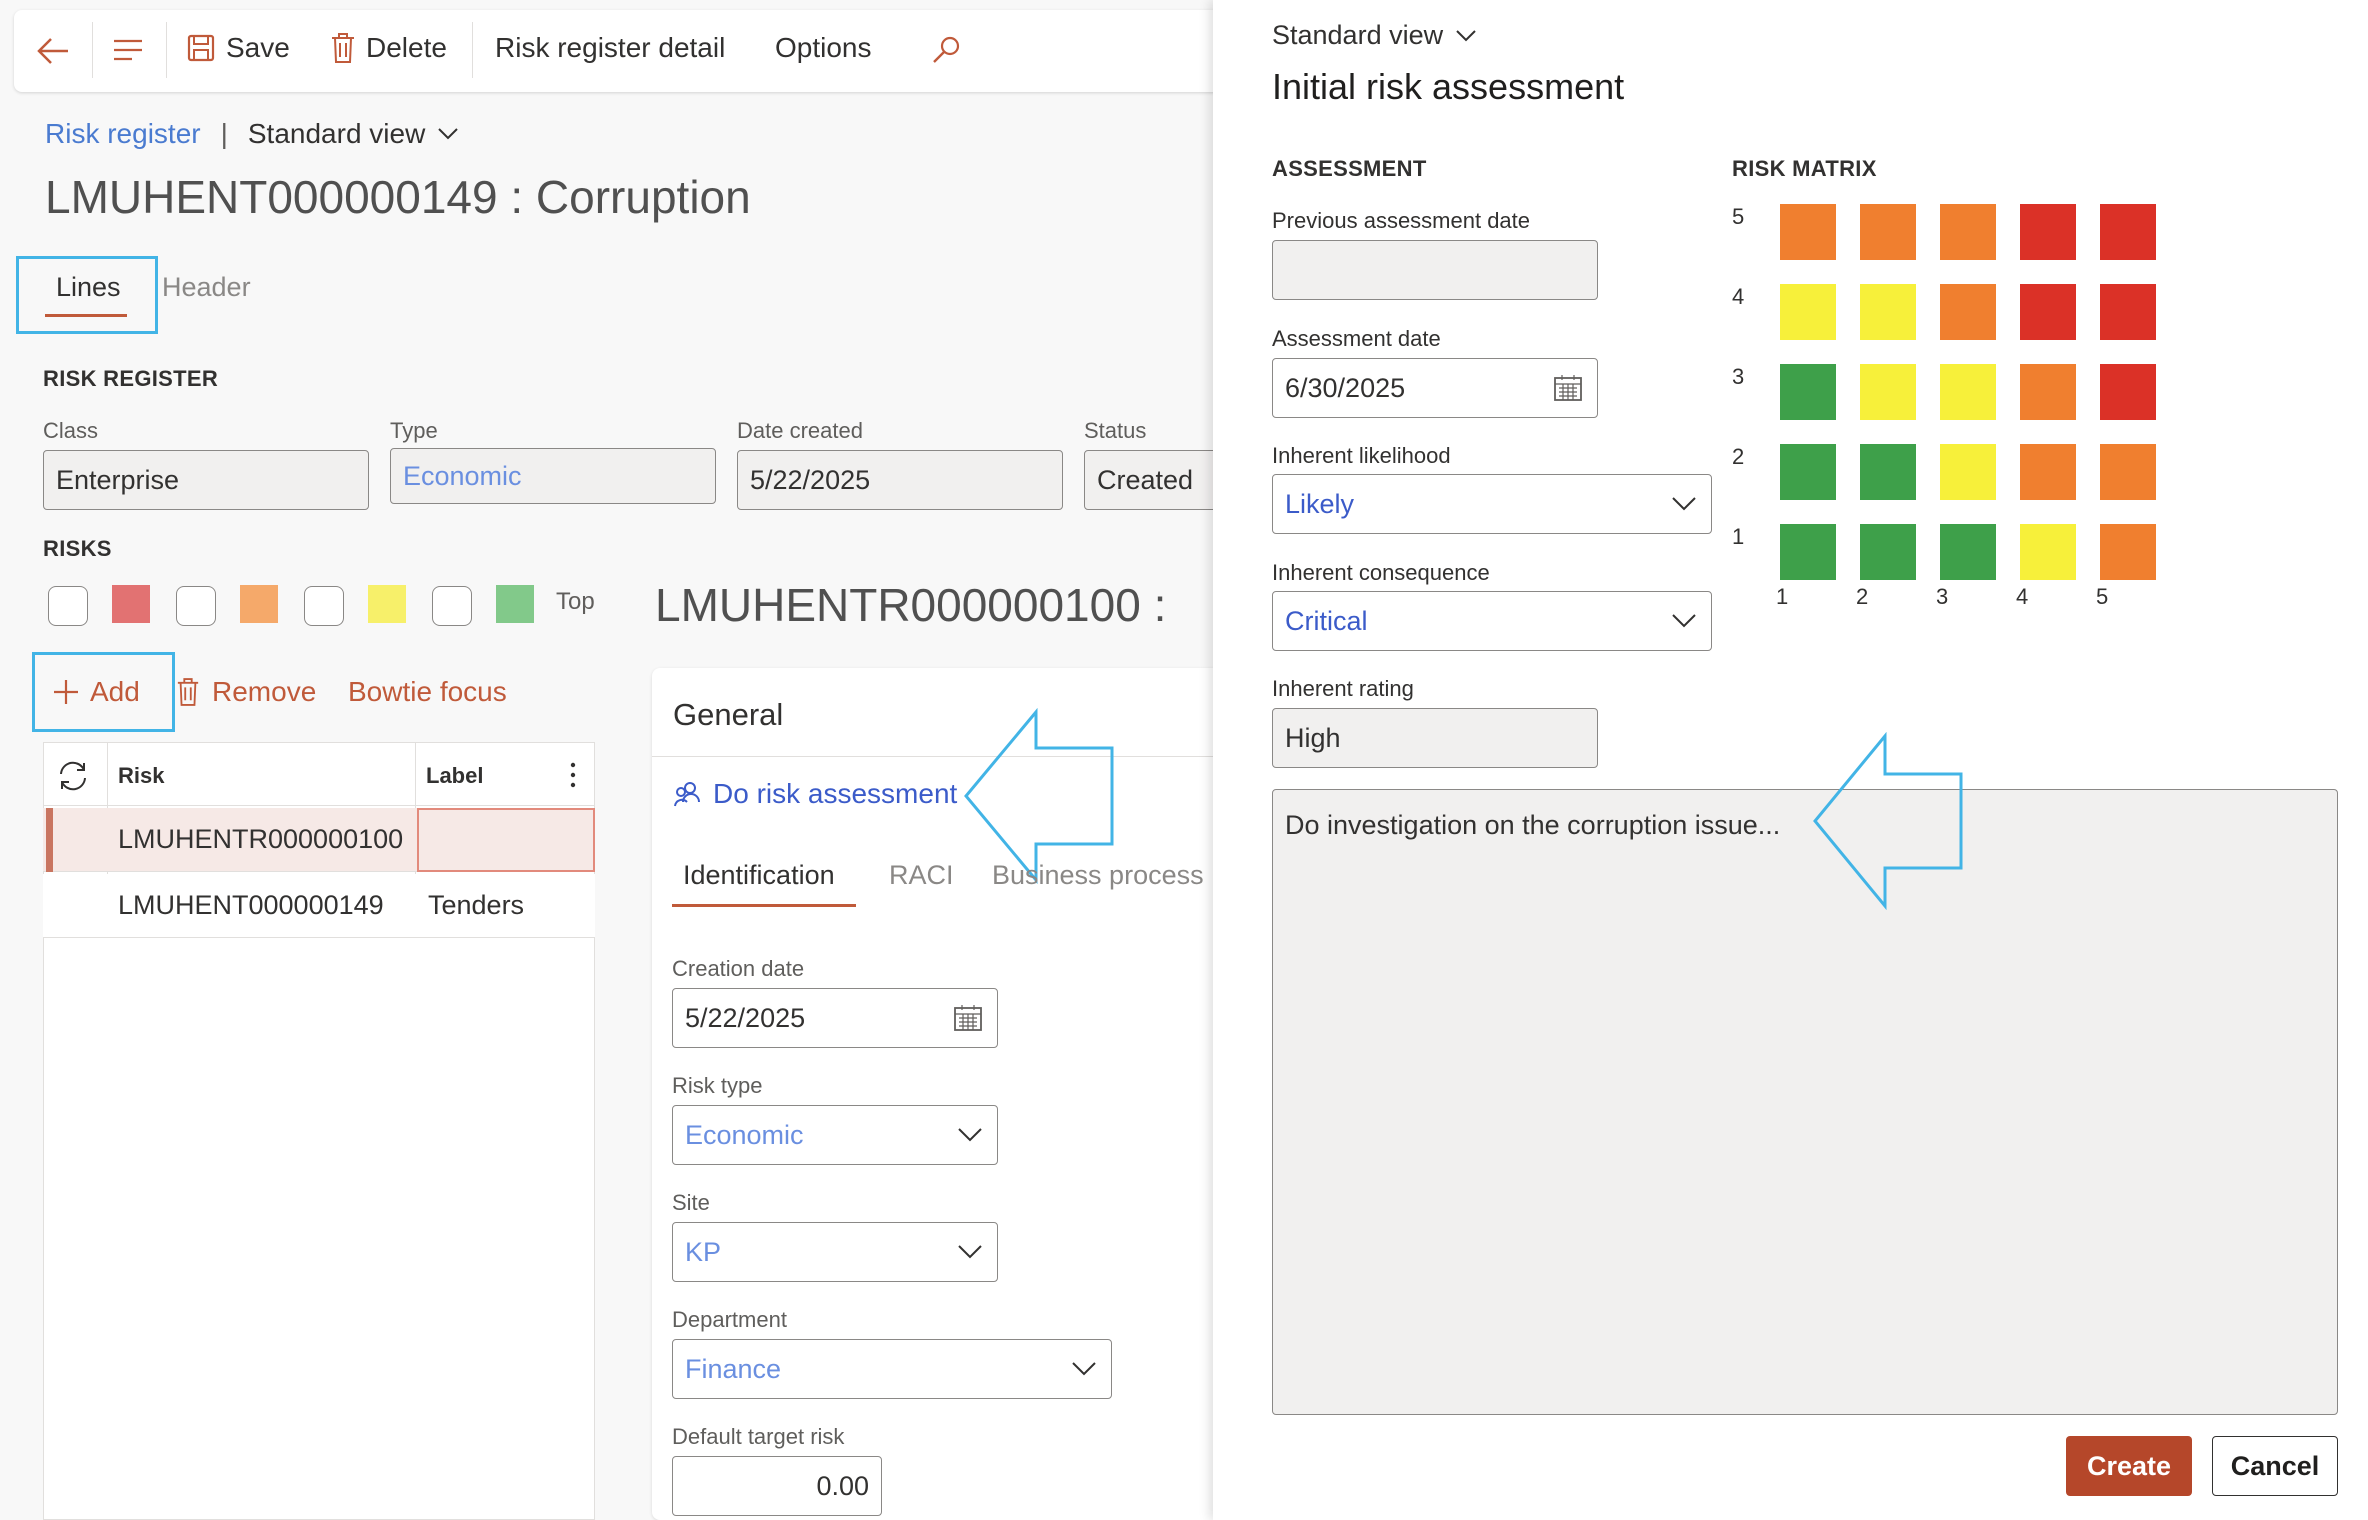 The height and width of the screenshot is (1520, 2368). What do you see at coordinates (777, 1486) in the screenshot?
I see `default-target-risk-field: 0.00` at bounding box center [777, 1486].